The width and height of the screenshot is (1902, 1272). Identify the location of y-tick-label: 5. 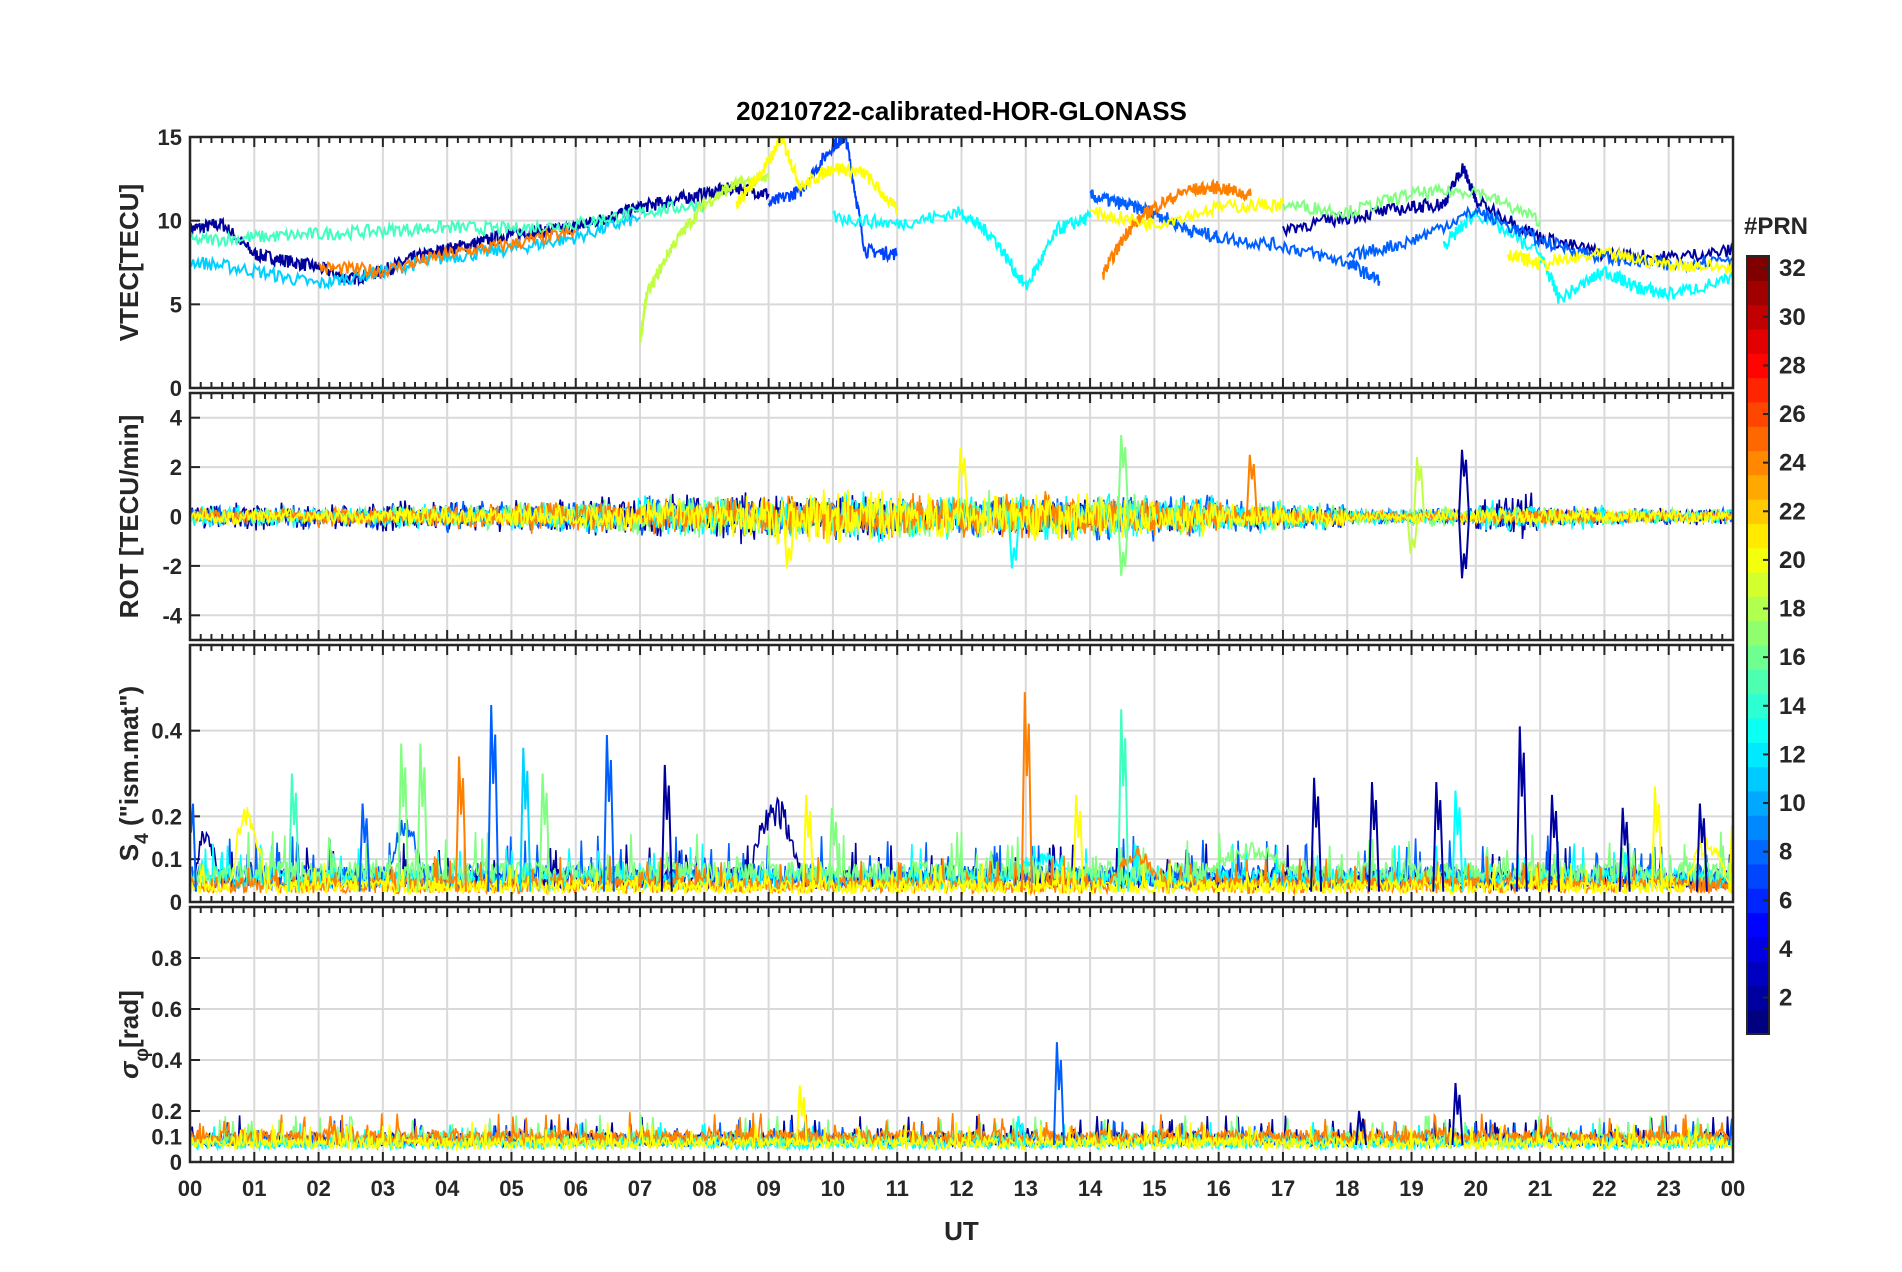
(176, 304).